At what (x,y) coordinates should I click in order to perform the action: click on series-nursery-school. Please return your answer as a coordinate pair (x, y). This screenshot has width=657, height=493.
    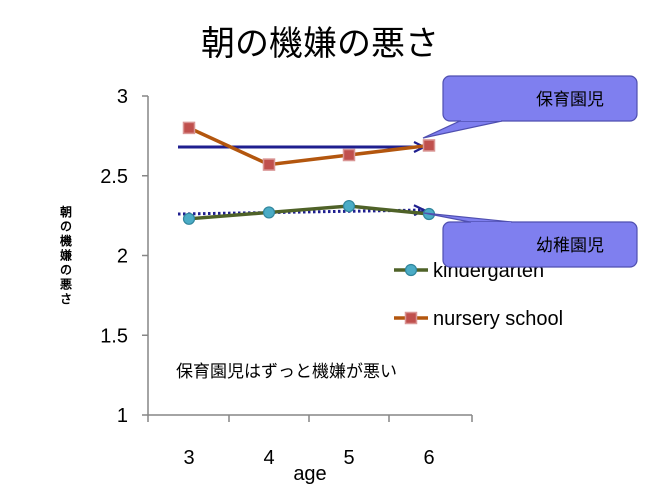
    Looking at the image, I should click on (309, 146).